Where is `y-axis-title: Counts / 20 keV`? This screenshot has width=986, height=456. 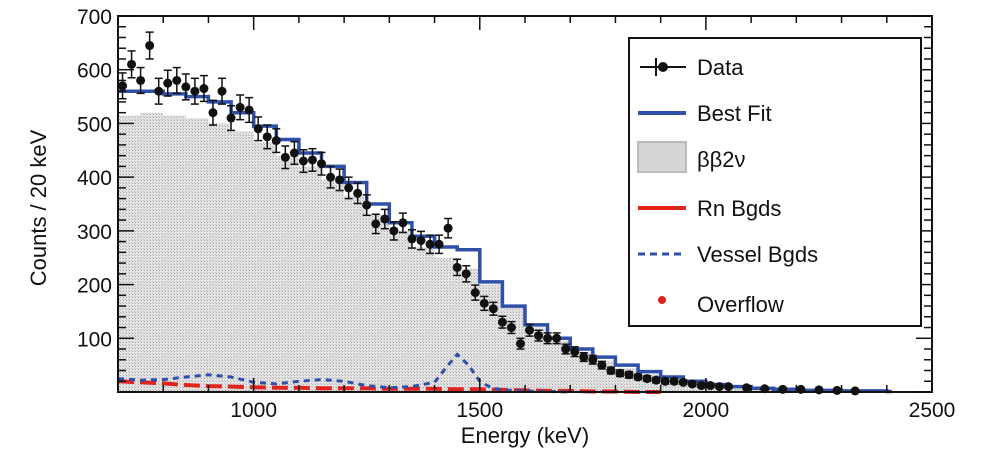 y-axis-title: Counts / 20 keV is located at coordinates (38, 207).